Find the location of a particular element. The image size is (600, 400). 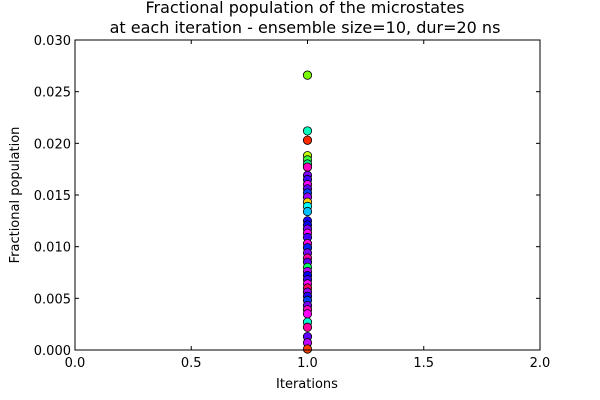

y-tick-label: 0.005 is located at coordinates (52, 299).